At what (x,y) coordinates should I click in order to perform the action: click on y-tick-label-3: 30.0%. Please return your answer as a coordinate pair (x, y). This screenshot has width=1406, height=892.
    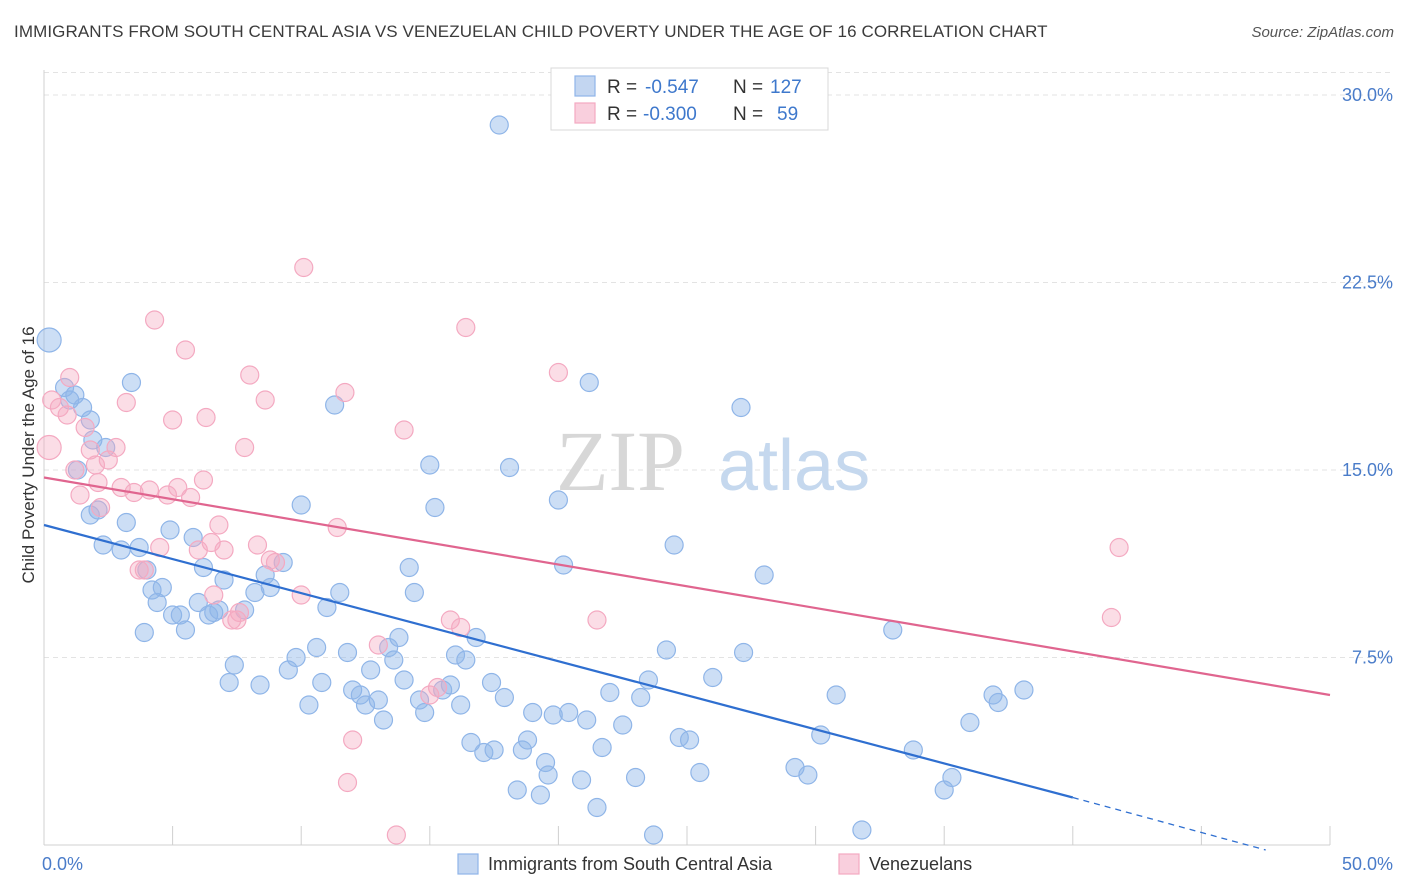
    Looking at the image, I should click on (1367, 95).